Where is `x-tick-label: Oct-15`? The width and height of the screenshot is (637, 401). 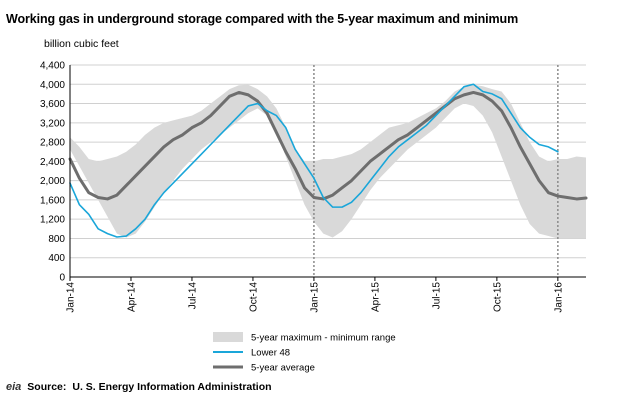
x-tick-label: Oct-15 is located at coordinates (497, 297).